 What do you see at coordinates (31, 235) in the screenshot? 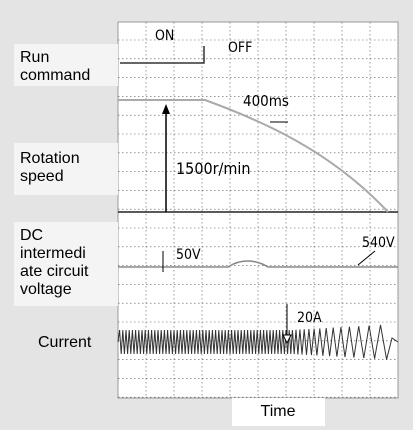
I see `line: DC` at bounding box center [31, 235].